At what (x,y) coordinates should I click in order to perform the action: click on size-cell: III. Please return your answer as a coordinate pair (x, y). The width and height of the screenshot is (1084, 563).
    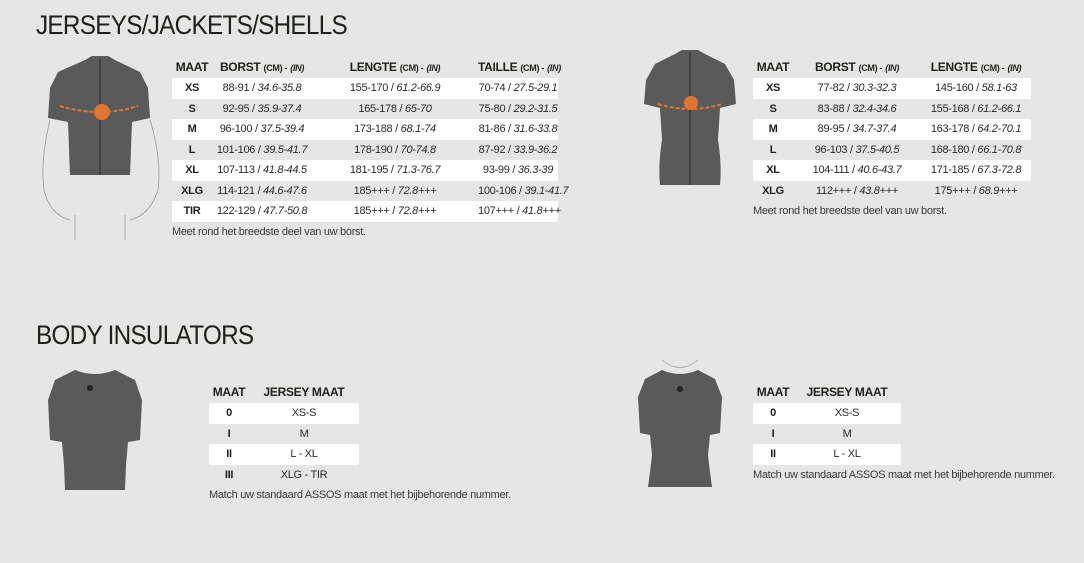
    Looking at the image, I should click on (229, 474).